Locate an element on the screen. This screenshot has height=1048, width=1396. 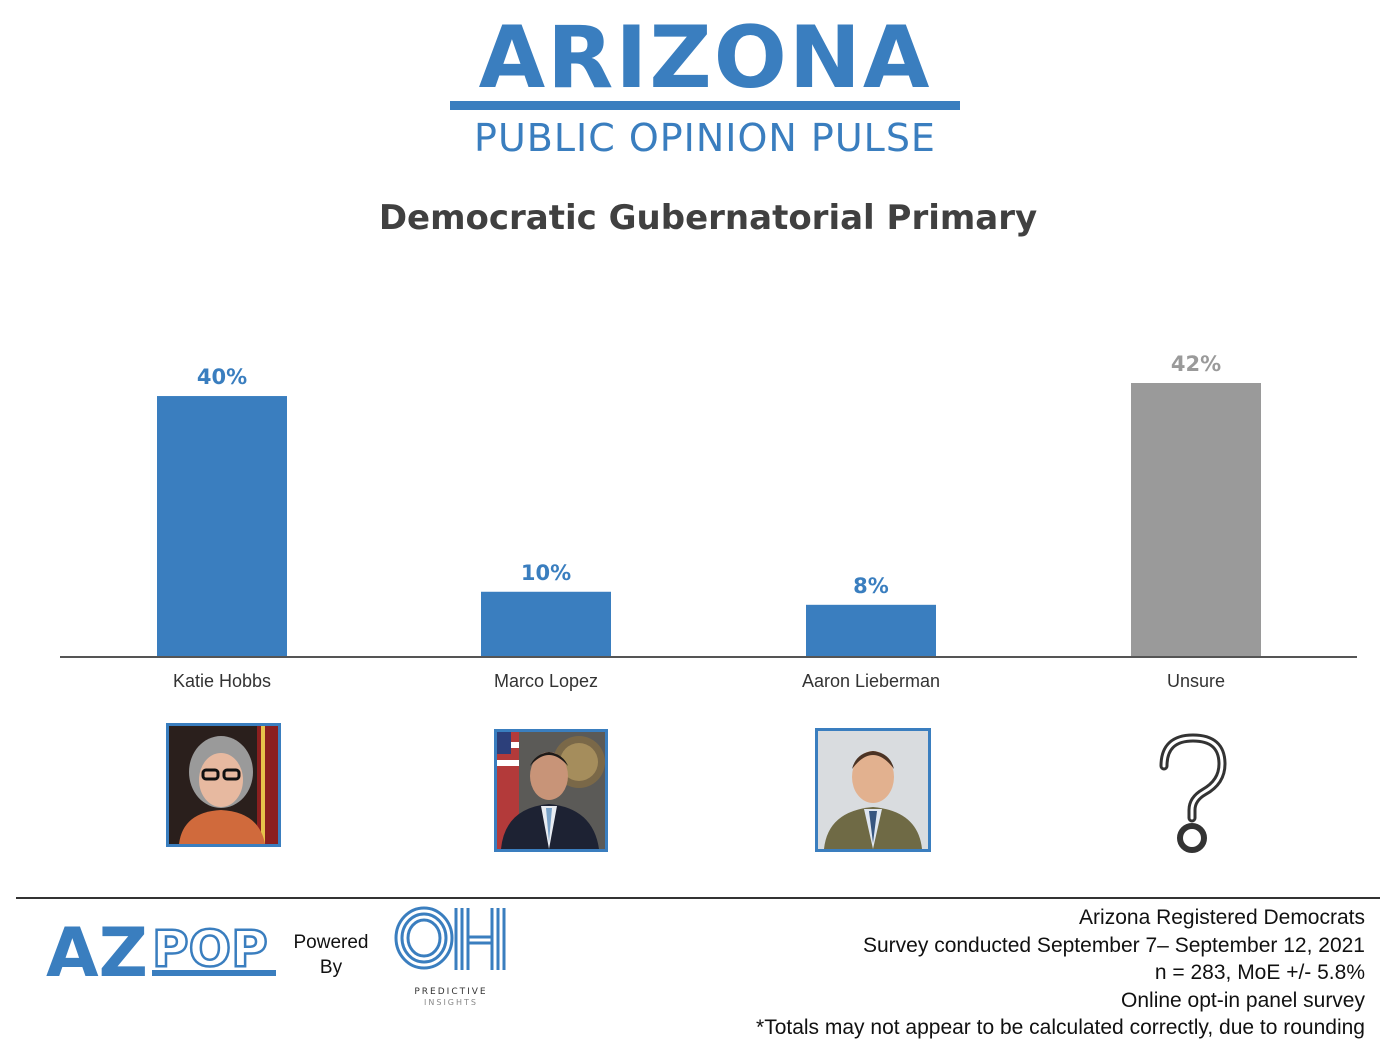
azpop-logo: AZ POP is located at coordinates (161, 949).